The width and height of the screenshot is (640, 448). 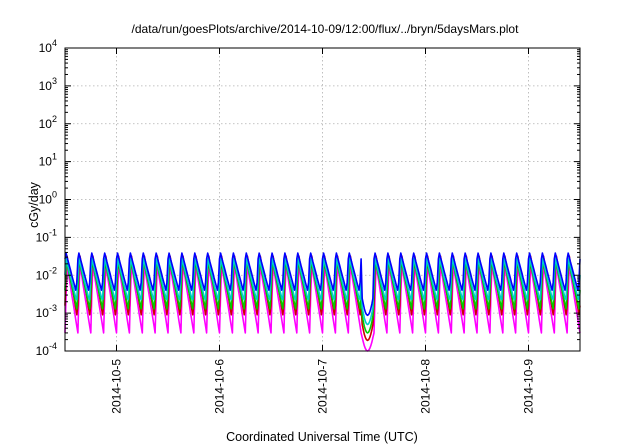 I want to click on y-tick-label: 10⁻², so click(x=46, y=273).